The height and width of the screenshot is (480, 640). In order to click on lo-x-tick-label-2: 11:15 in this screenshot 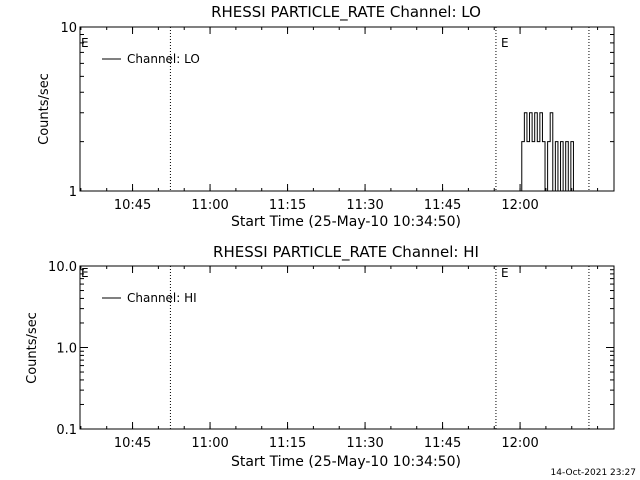, I will do `click(287, 205)`.